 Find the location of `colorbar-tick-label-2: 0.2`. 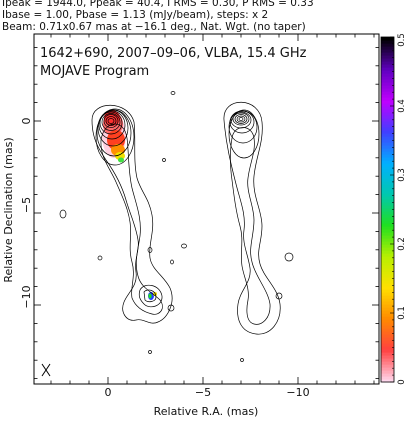

colorbar-tick-label-2: 0.2 is located at coordinates (402, 244).